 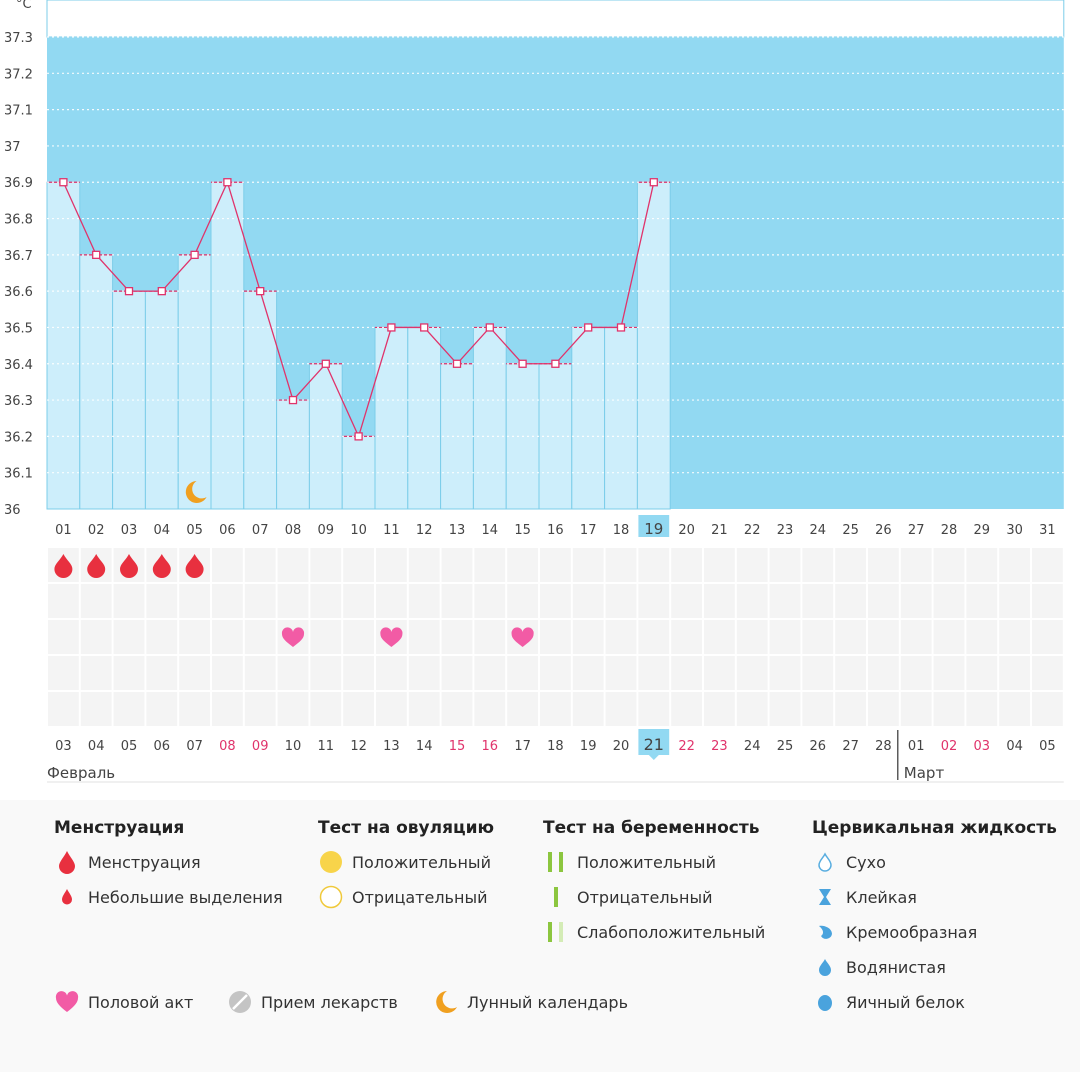 I want to click on legend-menstruation-item: Менструация, so click(x=168, y=862).